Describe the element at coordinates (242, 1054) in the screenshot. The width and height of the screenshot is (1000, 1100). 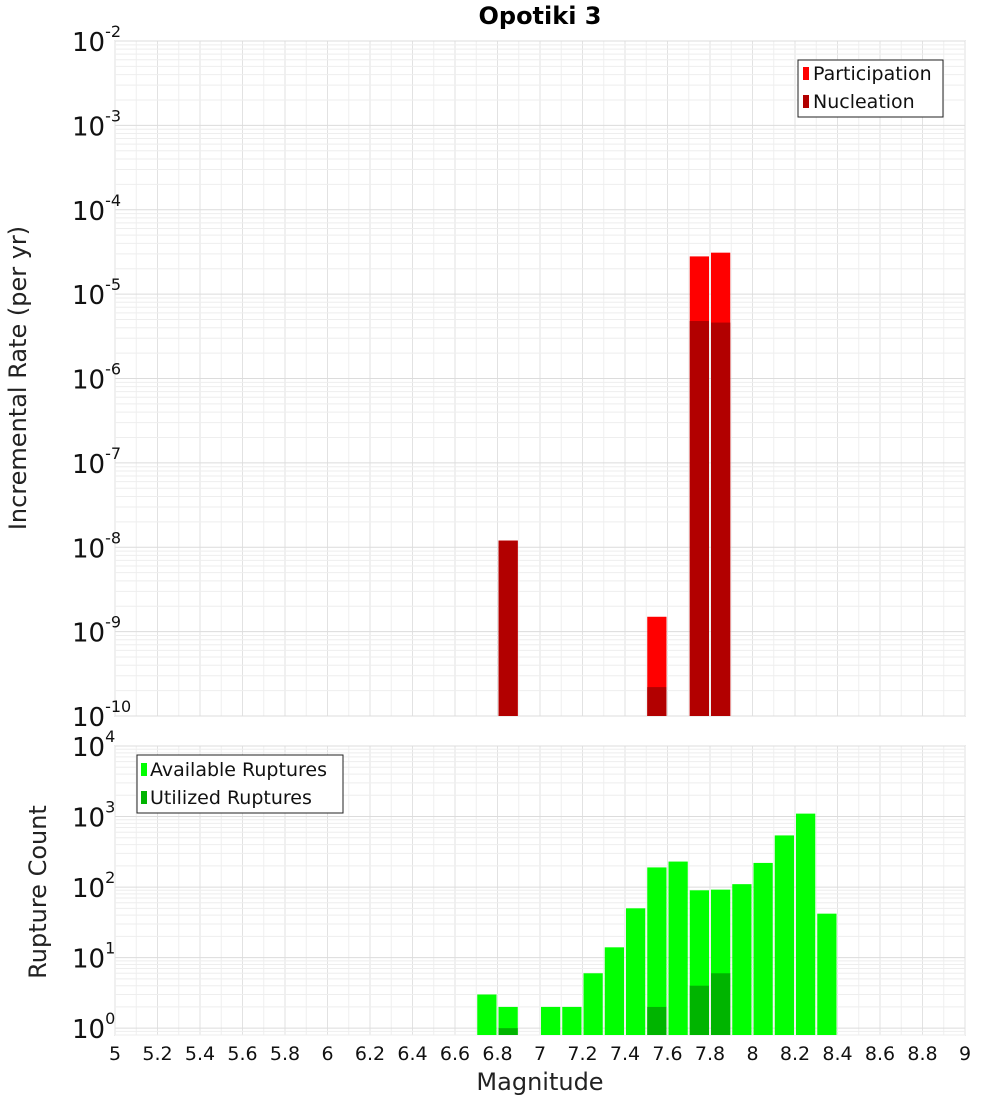
I see `x-tick-label: 5.6` at that location.